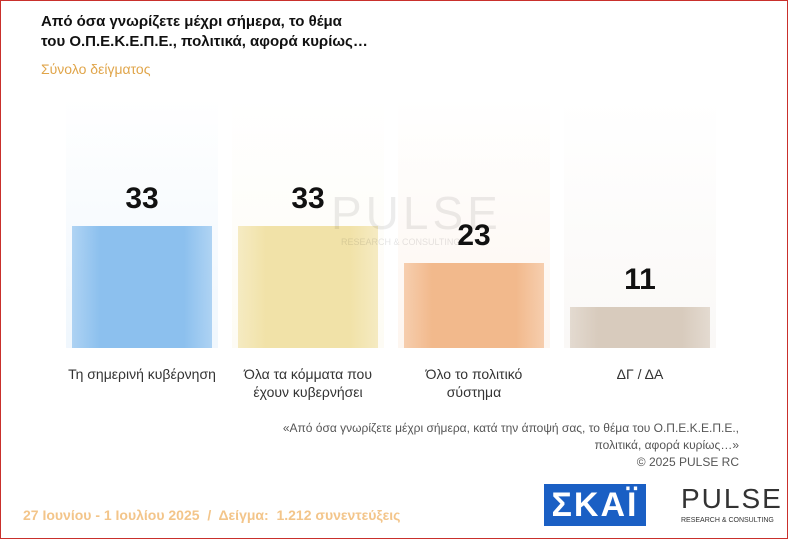 The height and width of the screenshot is (539, 788). I want to click on category-label: ΔΓ / ΔΑ, so click(640, 374).